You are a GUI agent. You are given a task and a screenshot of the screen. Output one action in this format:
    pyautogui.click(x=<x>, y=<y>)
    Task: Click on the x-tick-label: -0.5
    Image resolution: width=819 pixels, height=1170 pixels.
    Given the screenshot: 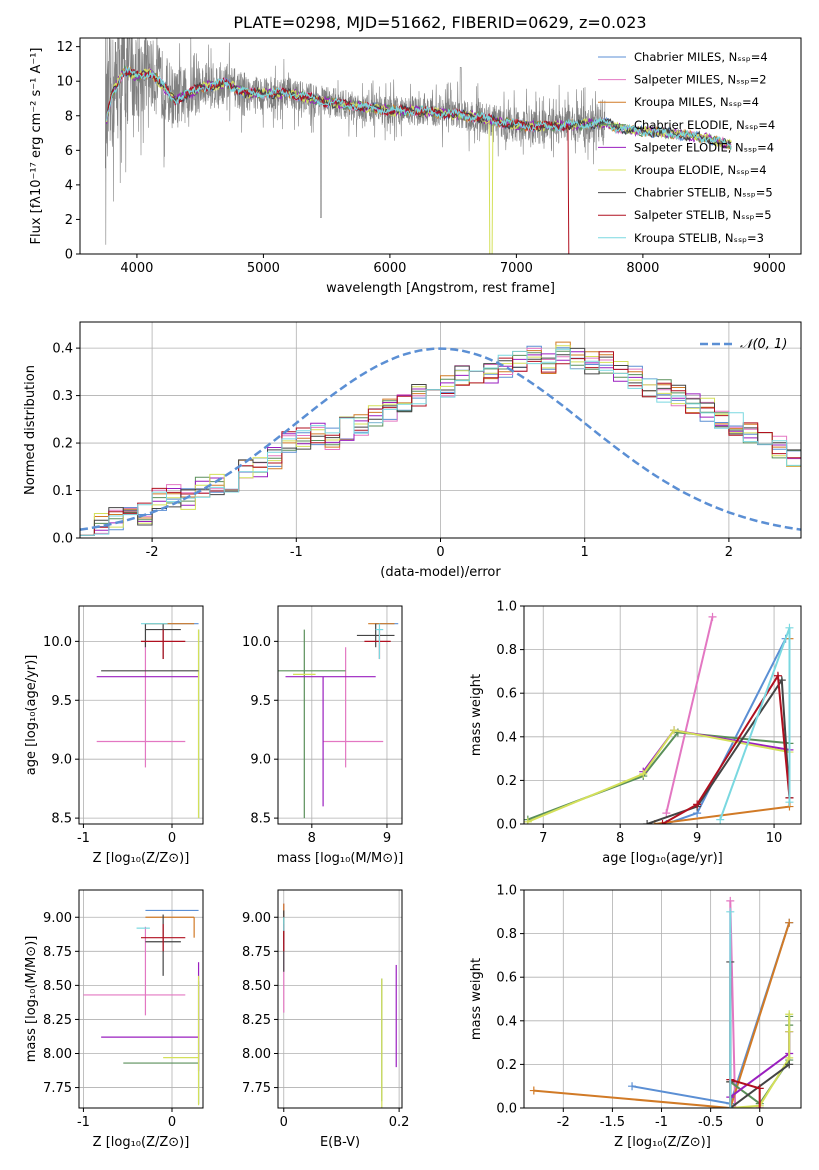 What is the action you would take?
    pyautogui.click(x=710, y=1122)
    